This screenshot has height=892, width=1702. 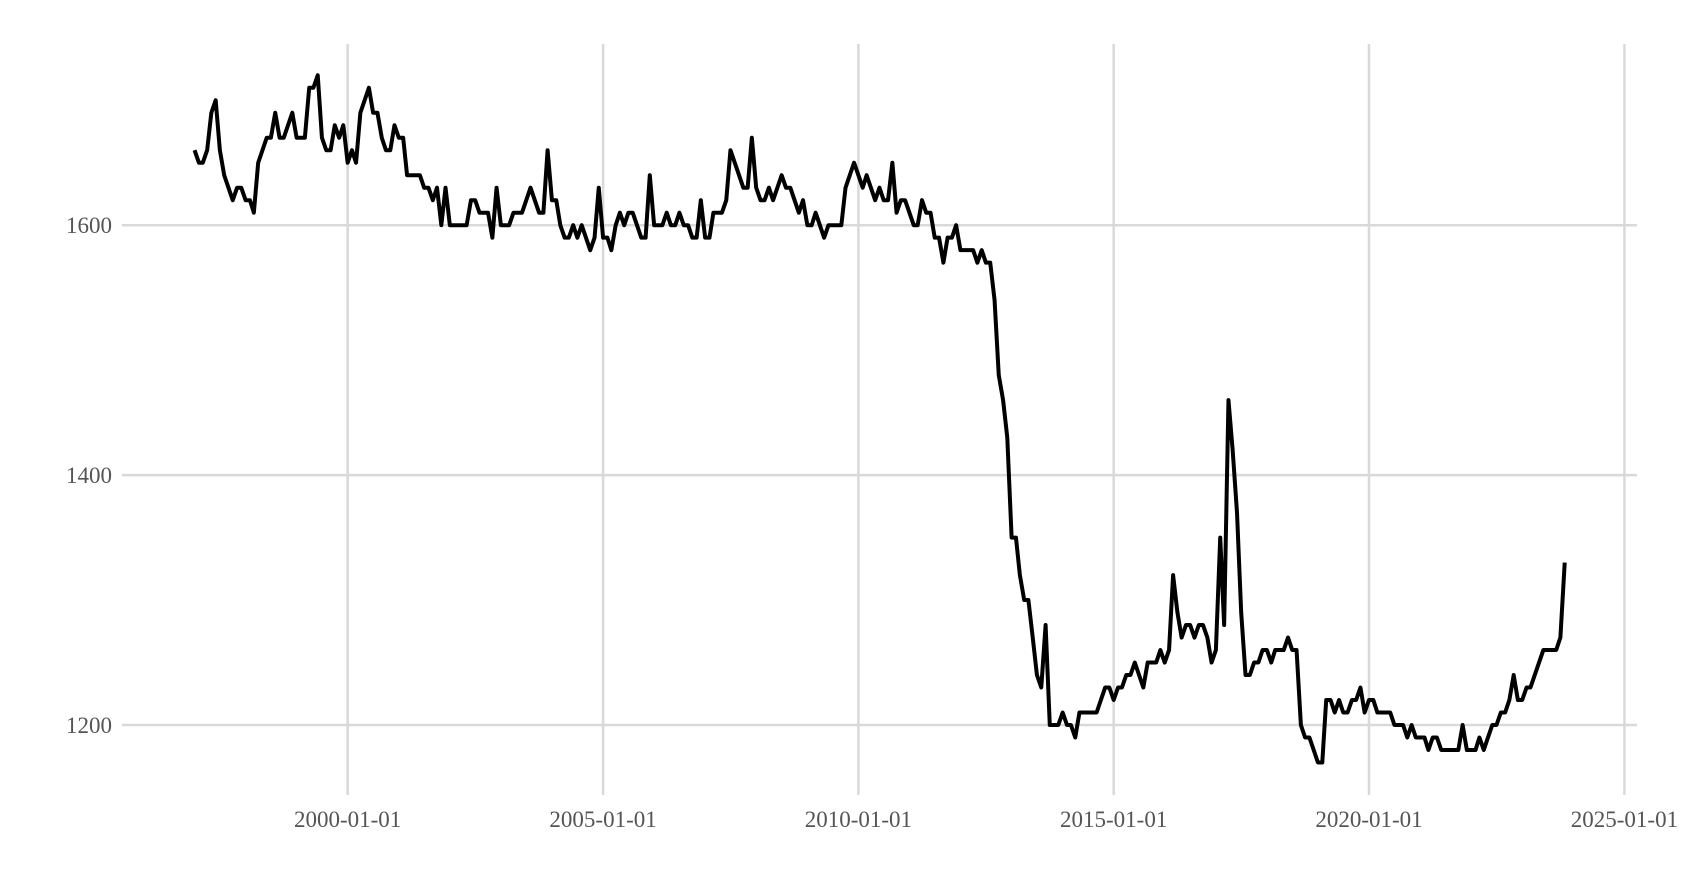 What do you see at coordinates (89, 475) in the screenshot?
I see `y-tick-label: 1400` at bounding box center [89, 475].